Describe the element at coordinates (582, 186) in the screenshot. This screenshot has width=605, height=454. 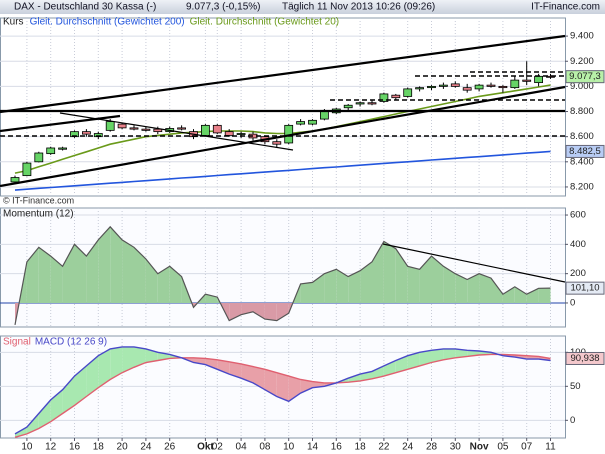
I see `y-tick-label: 8.200` at that location.